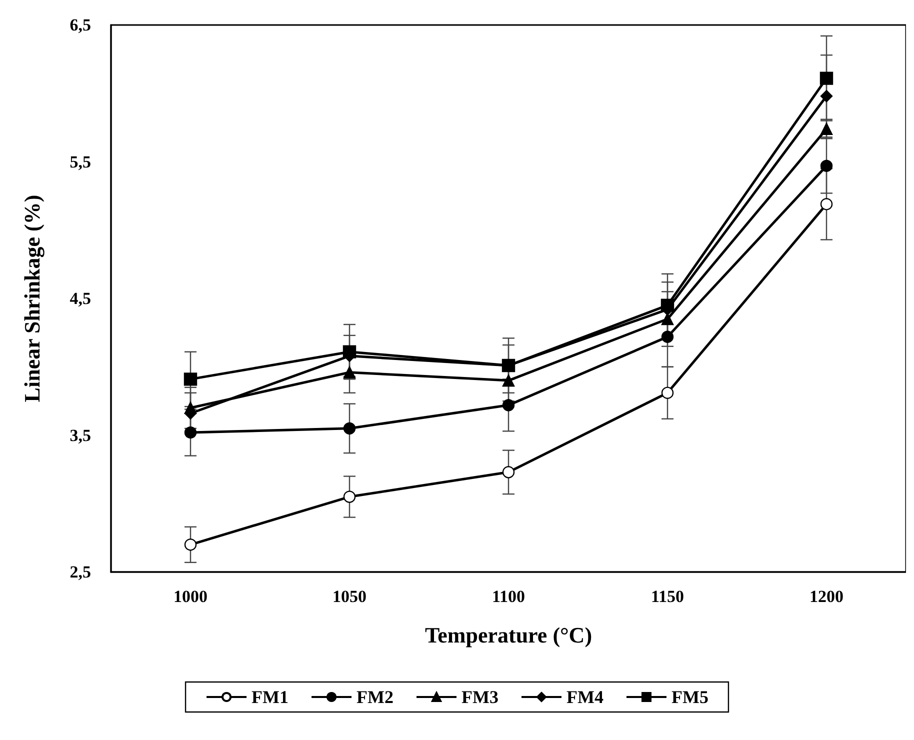 The image size is (914, 740). I want to click on legend-label: FM1, so click(270, 697).